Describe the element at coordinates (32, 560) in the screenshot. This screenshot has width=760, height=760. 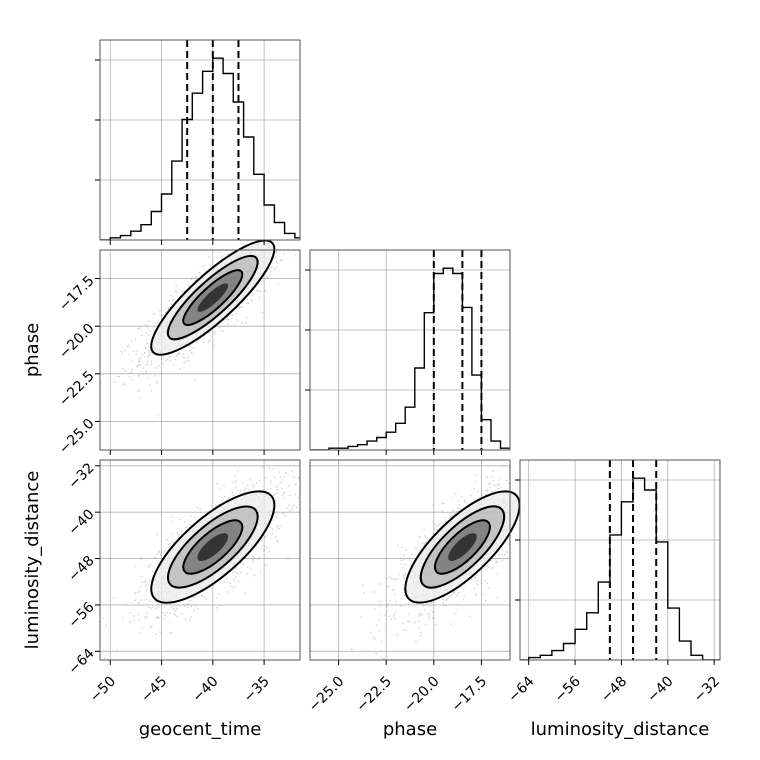
I see `y-axis-label-luminosity-distance: luminosity_distance` at that location.